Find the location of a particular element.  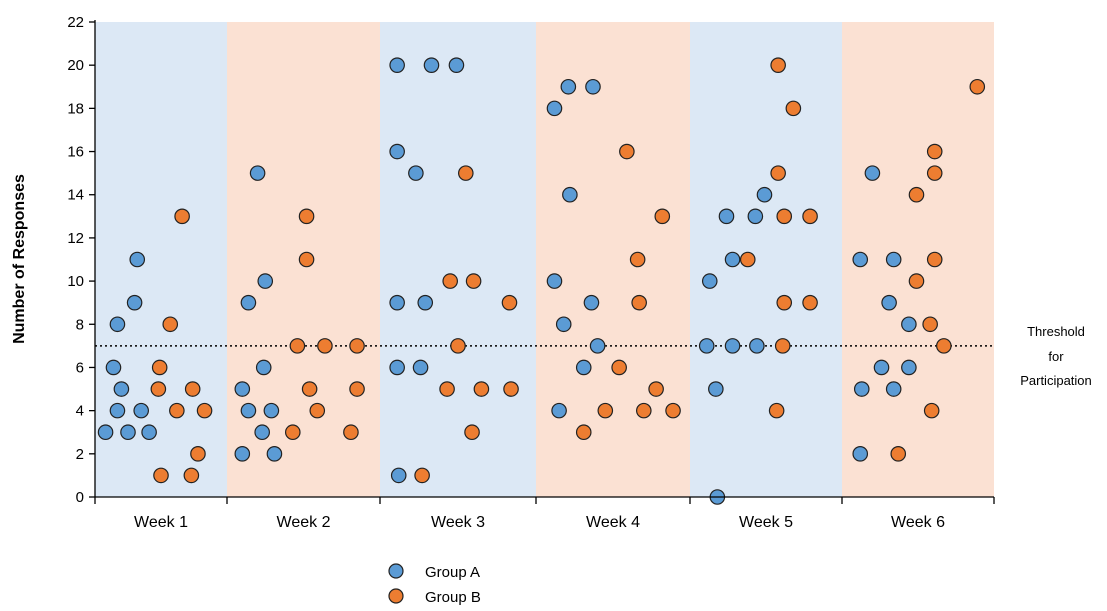

y-axis-label: Number of Responses is located at coordinates (19, 259).